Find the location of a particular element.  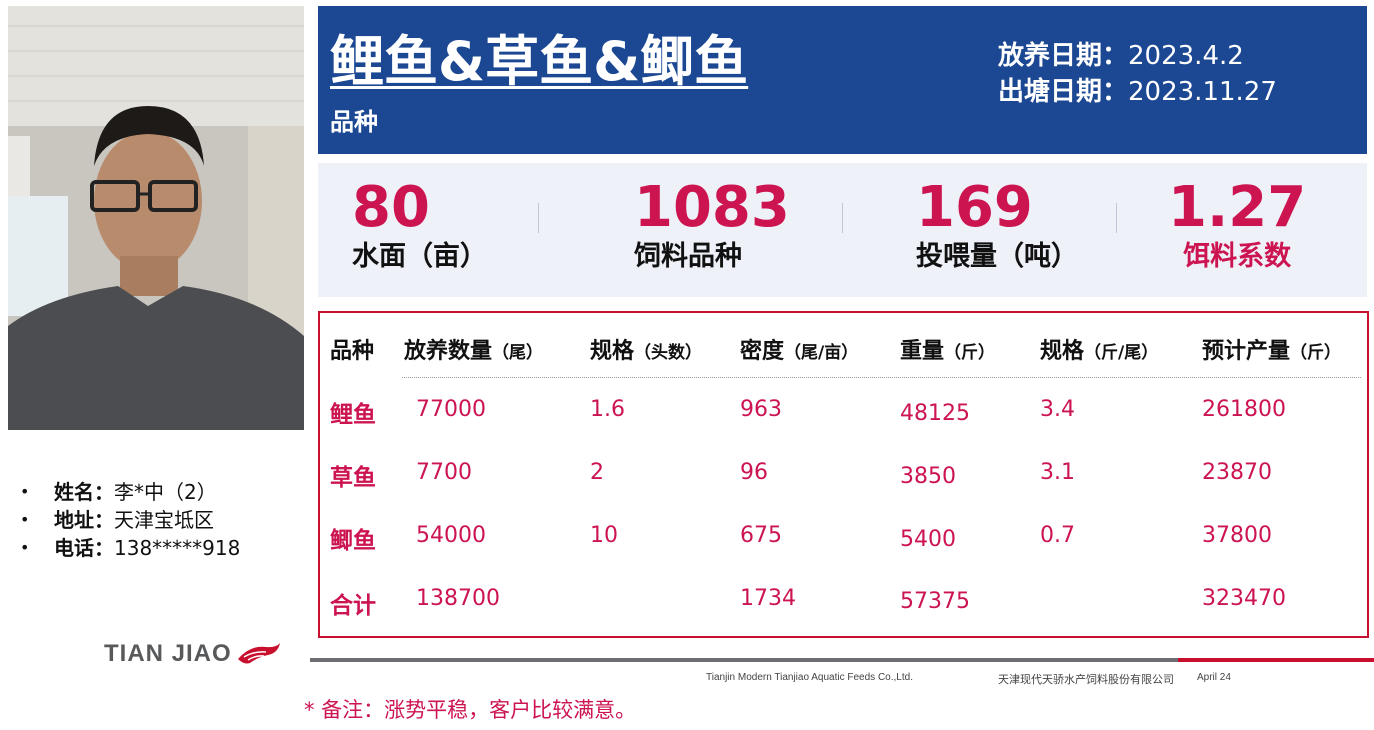

customer-photo is located at coordinates (156, 218).